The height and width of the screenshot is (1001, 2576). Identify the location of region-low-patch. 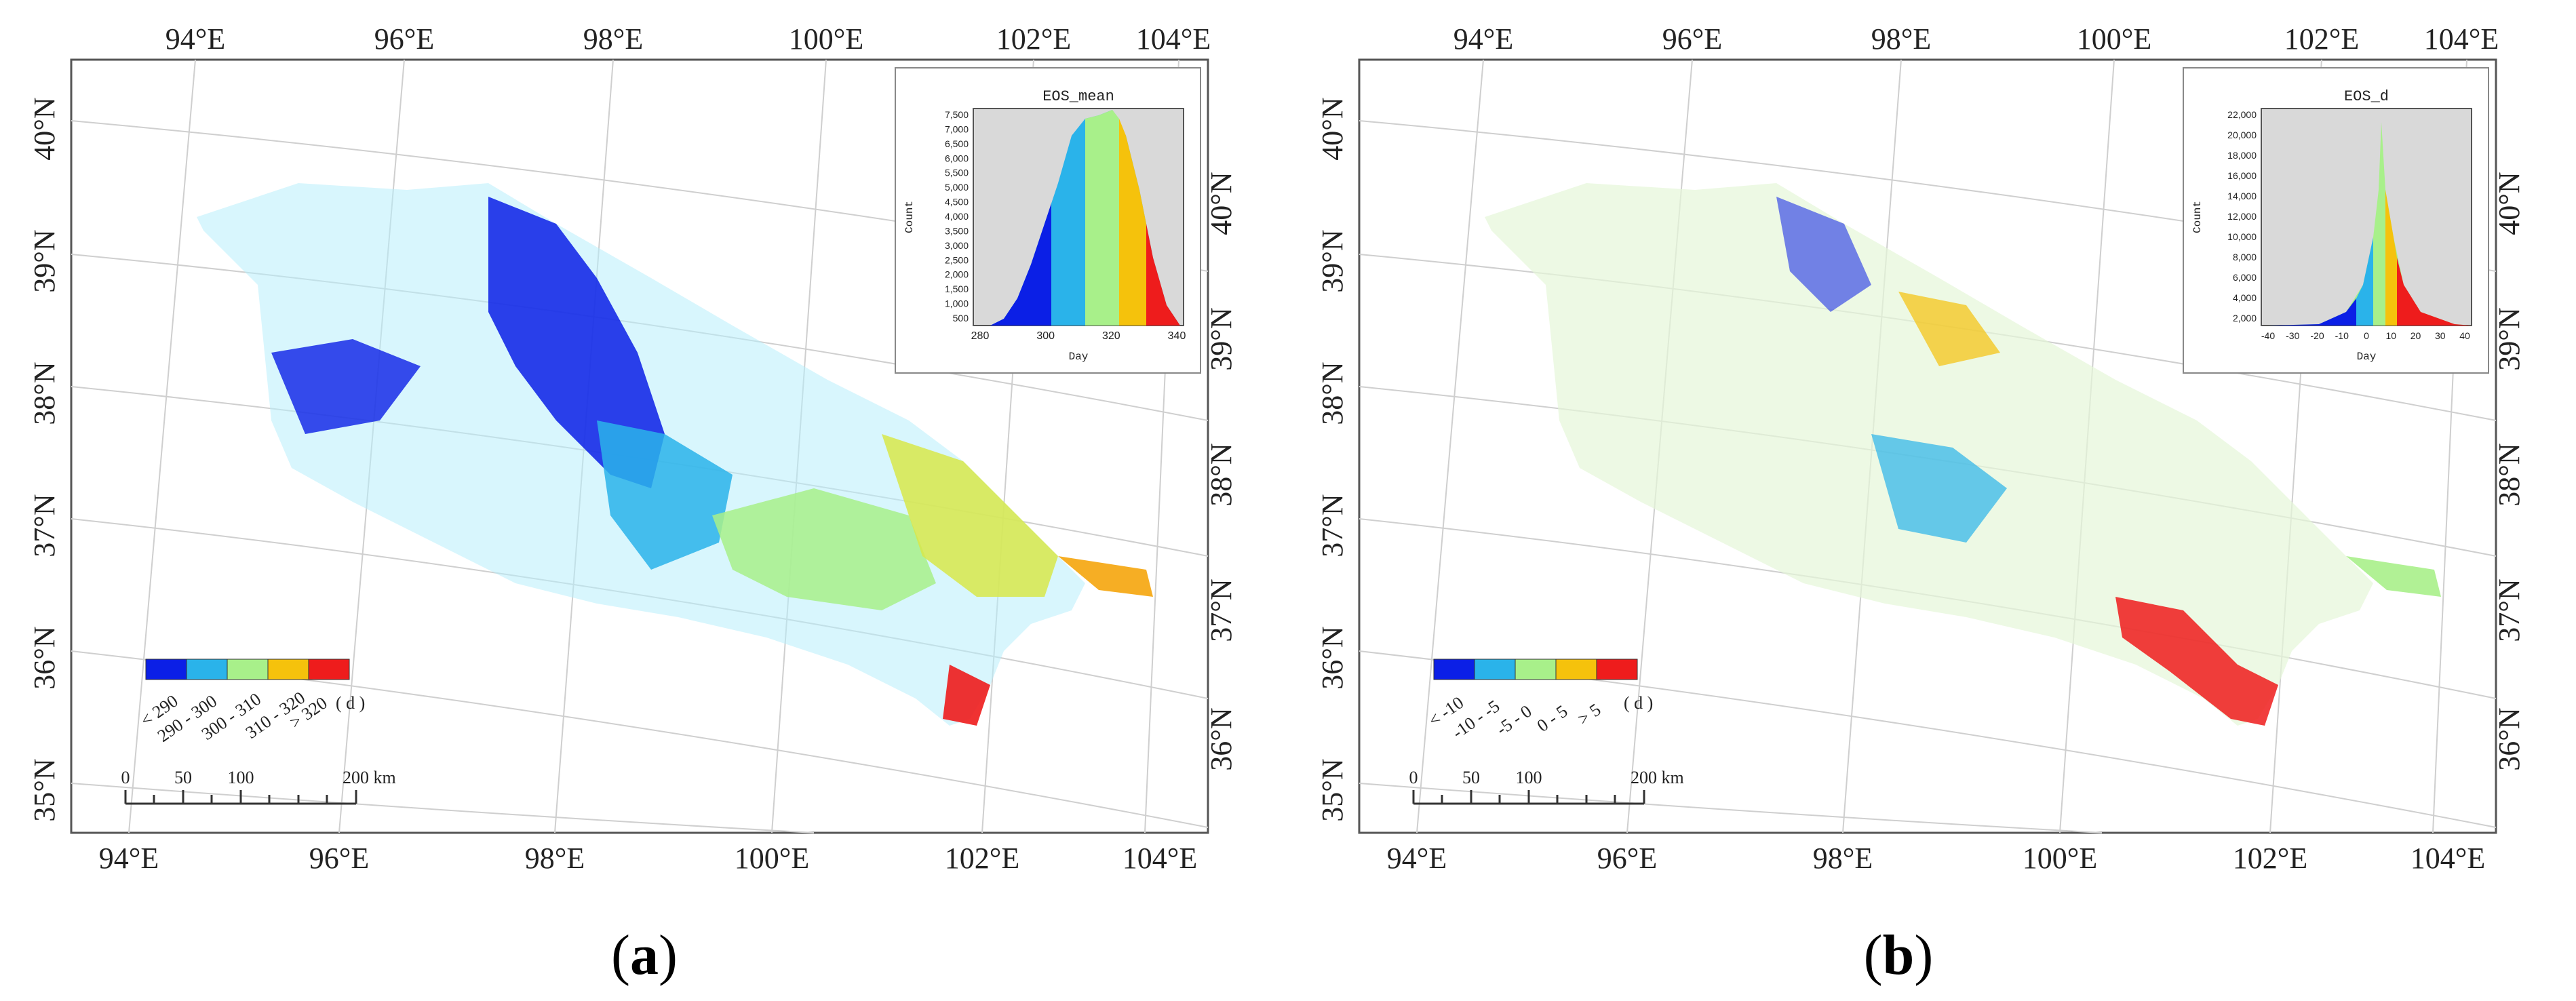
(576, 342).